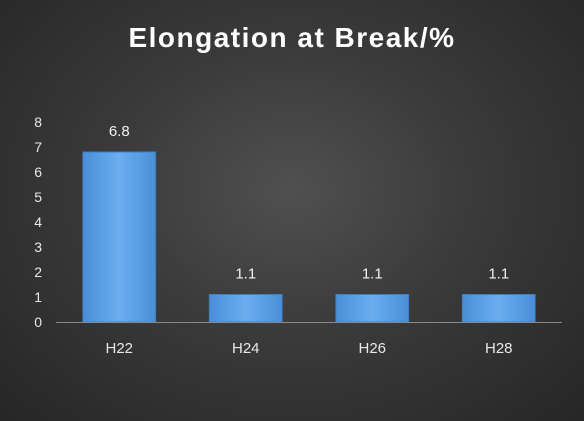 The width and height of the screenshot is (584, 421). What do you see at coordinates (119, 348) in the screenshot?
I see `x-tick-label: H22` at bounding box center [119, 348].